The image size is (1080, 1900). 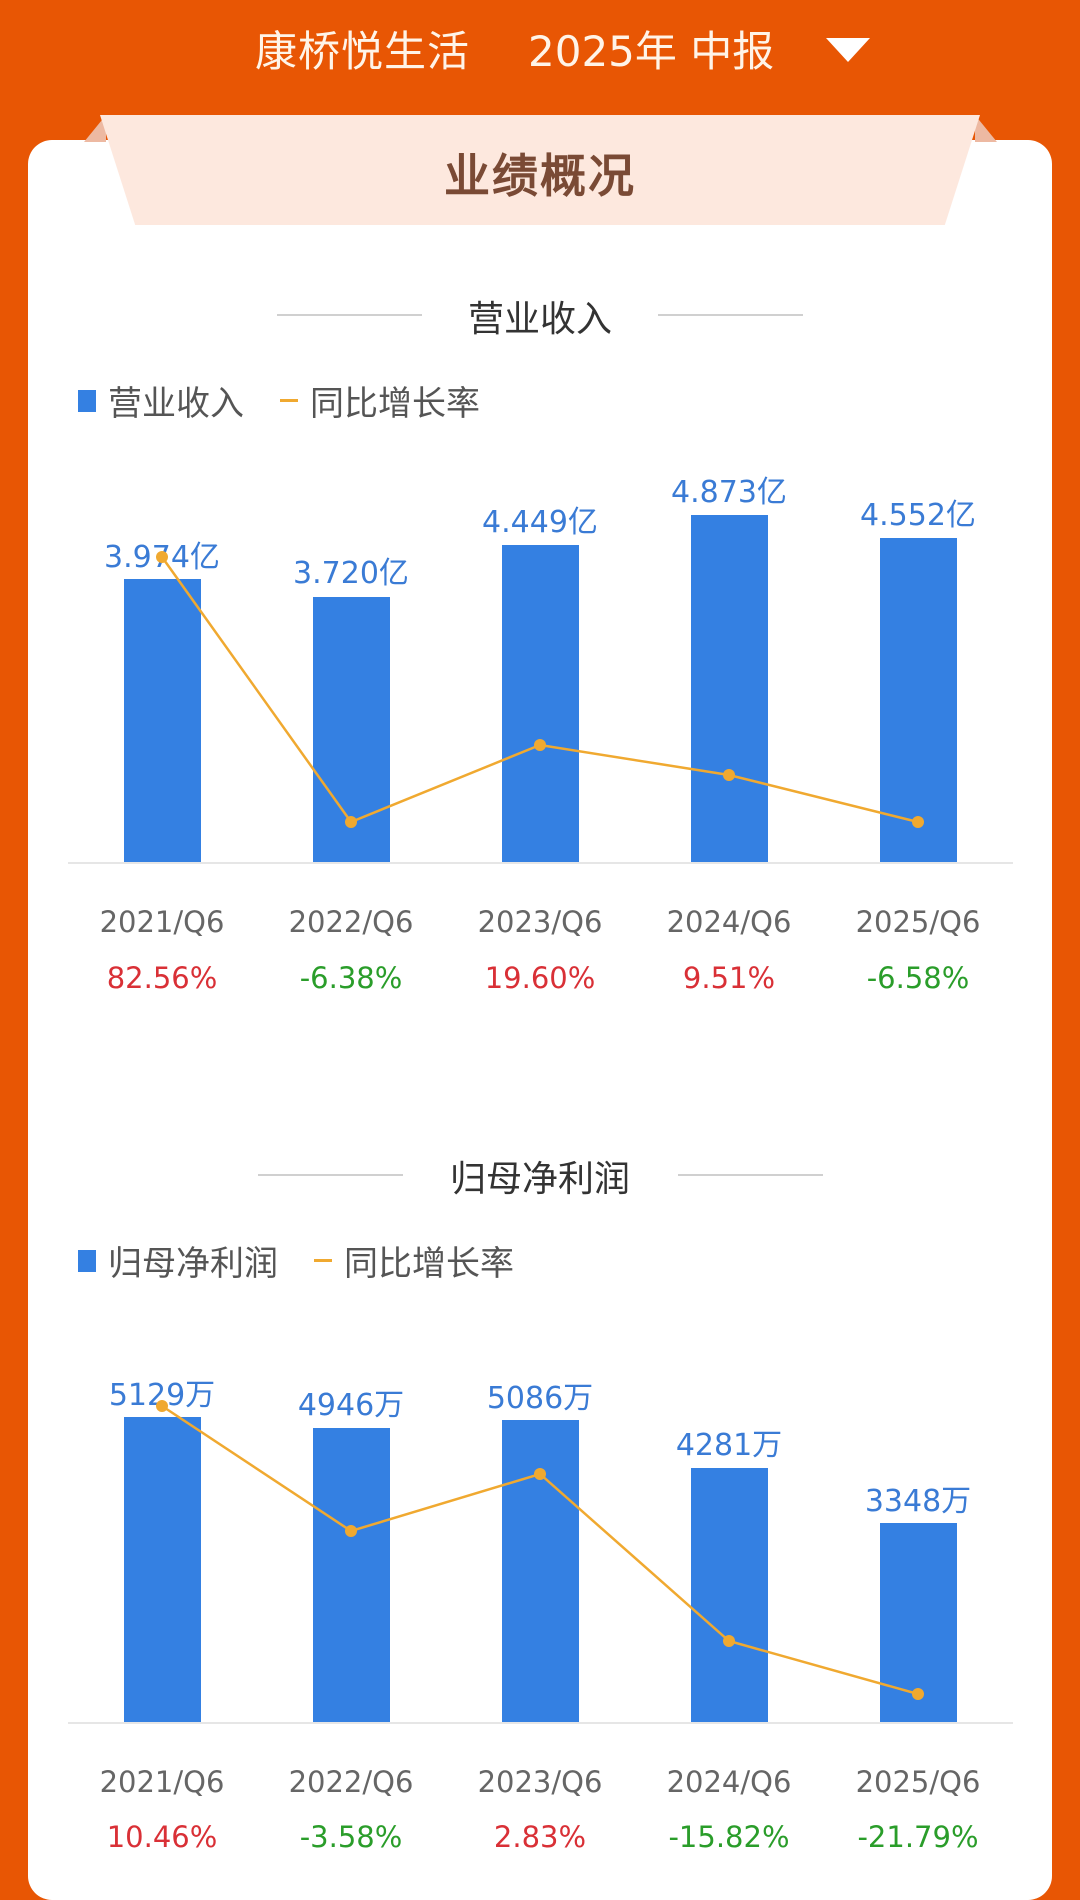 I want to click on profit-legend: 归母净利润 同比增长率, so click(x=296, y=1260).